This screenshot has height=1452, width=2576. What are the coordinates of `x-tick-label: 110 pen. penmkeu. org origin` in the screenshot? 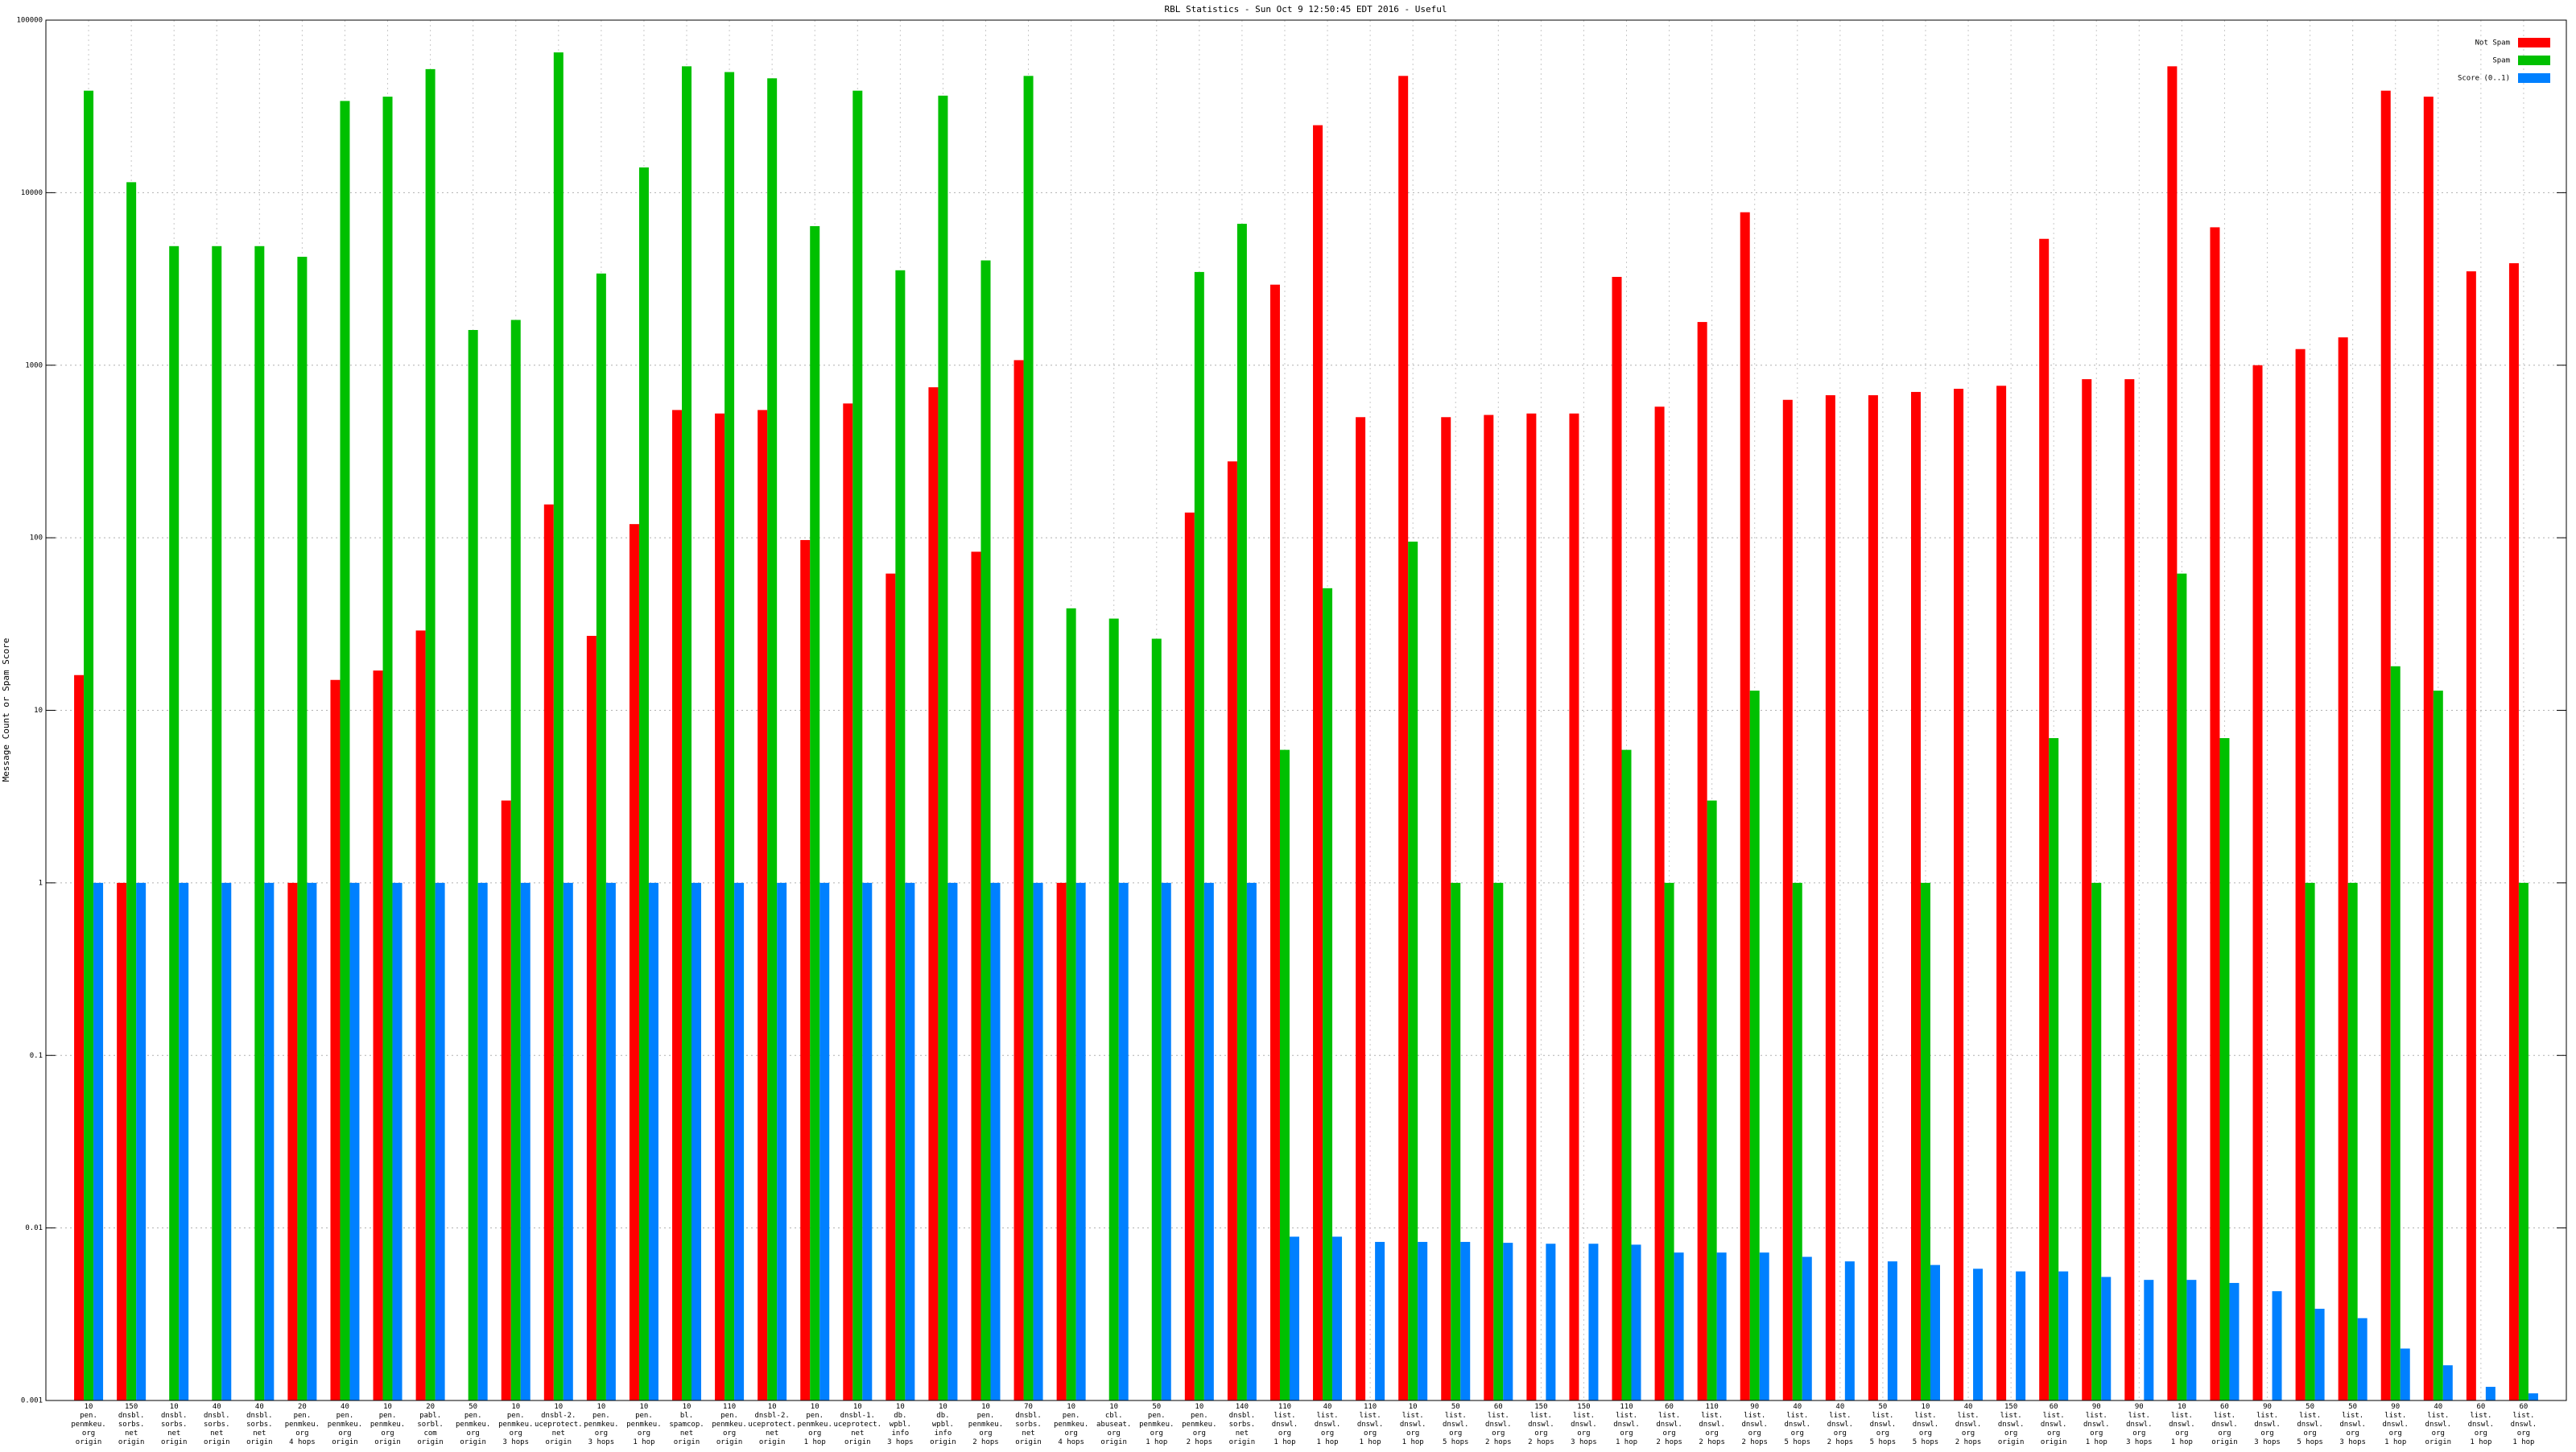 It's located at (729, 1424).